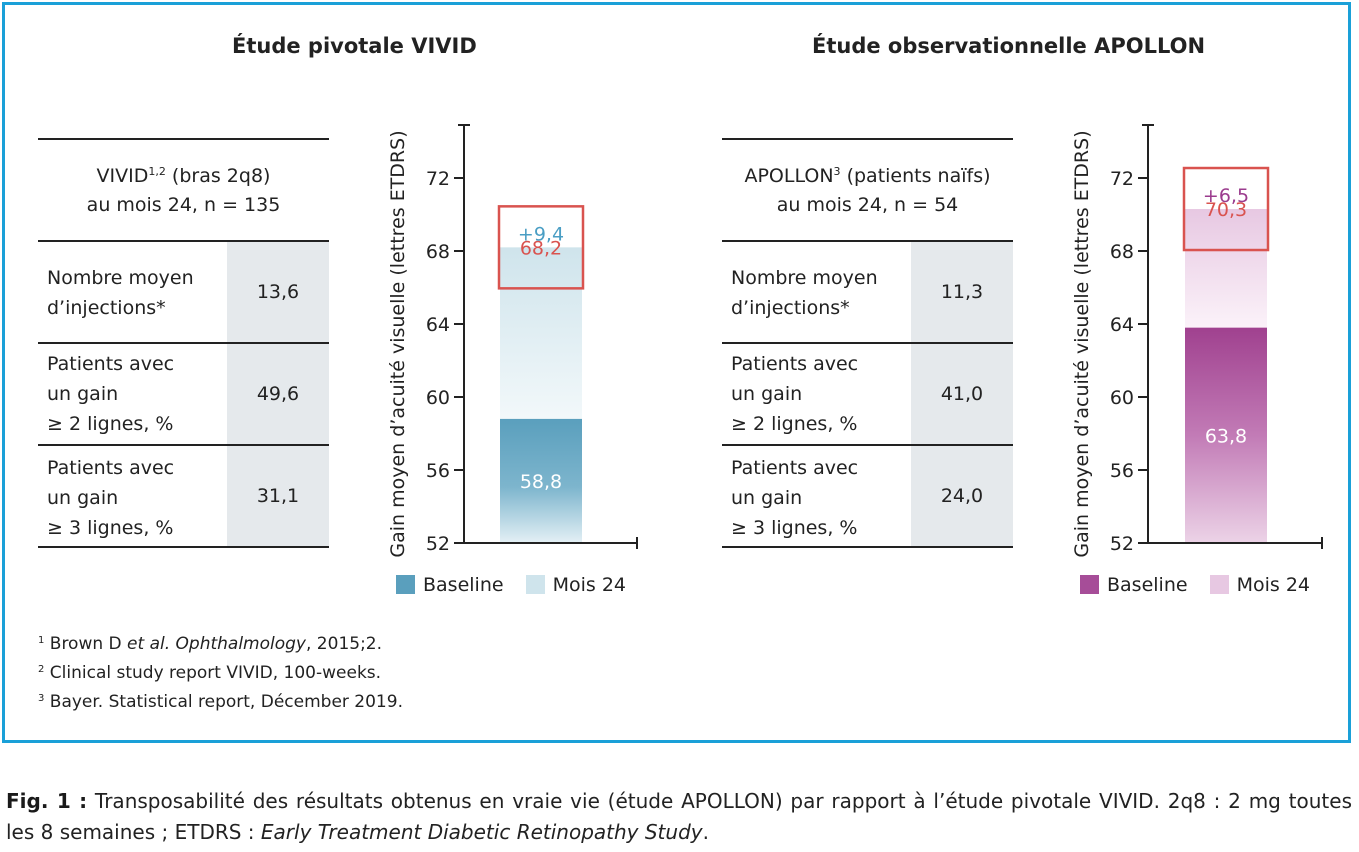  I want to click on reference-italic: et al. Ophthalmology, so click(216, 644).